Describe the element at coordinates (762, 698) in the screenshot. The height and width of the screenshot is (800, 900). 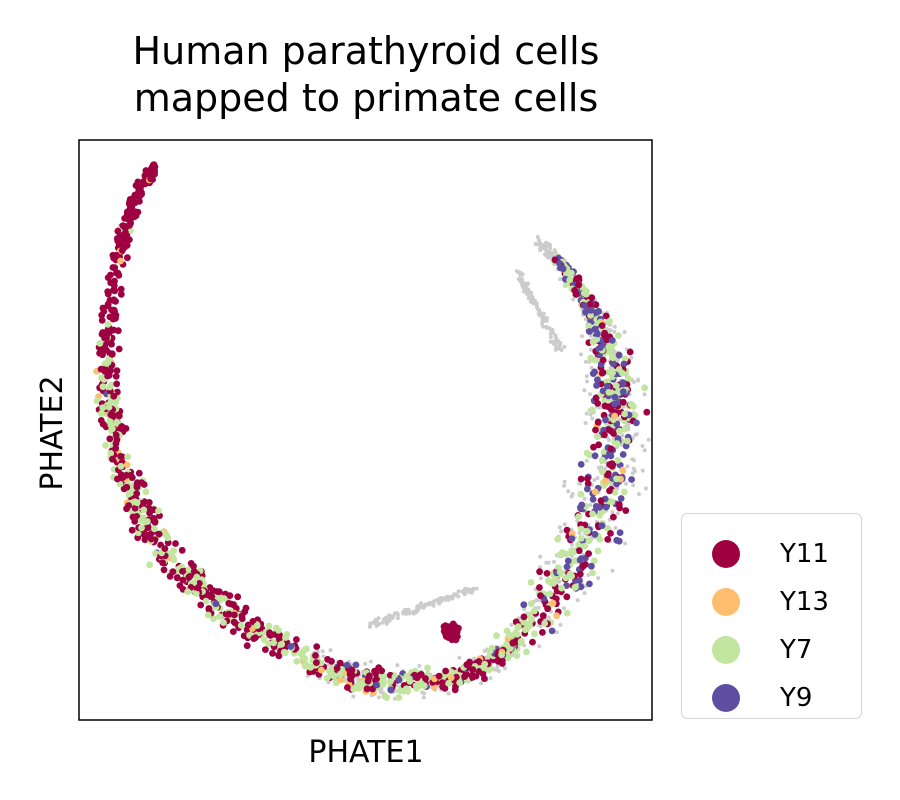
I see `legend-item-y9: Y9` at that location.